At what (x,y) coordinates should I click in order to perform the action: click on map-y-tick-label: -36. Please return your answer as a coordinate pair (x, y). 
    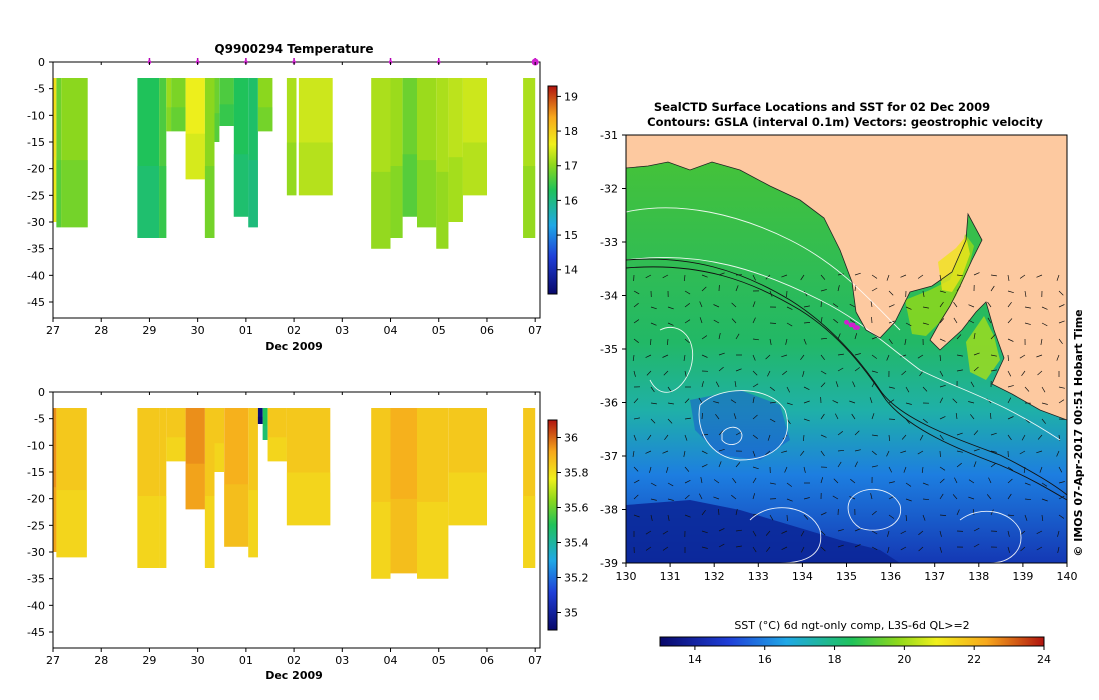
    Looking at the image, I should click on (609, 403).